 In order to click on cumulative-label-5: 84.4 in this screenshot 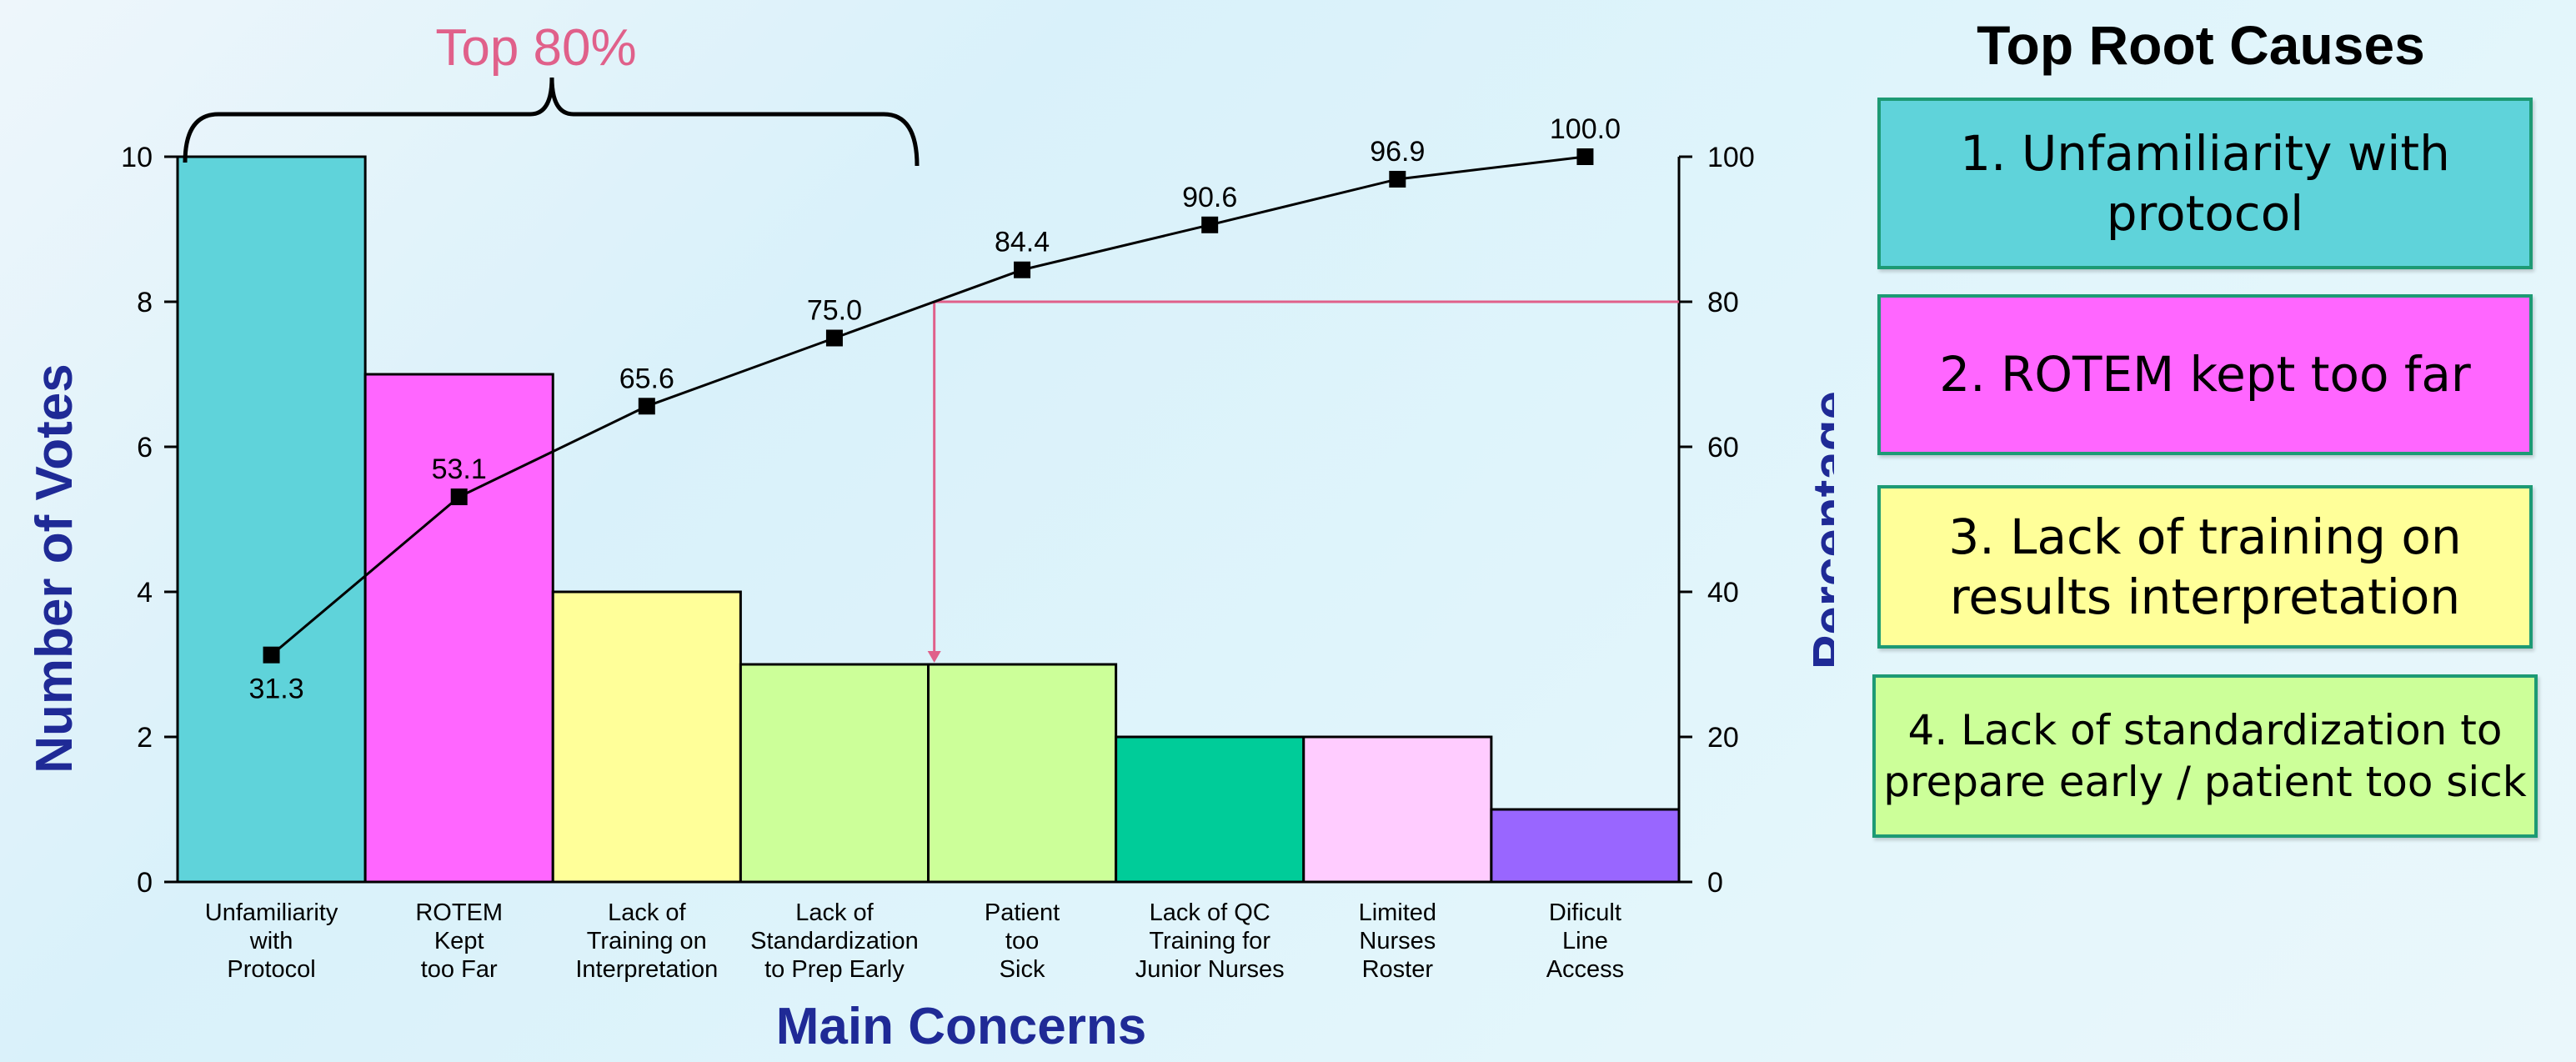, I will do `click(1022, 243)`.